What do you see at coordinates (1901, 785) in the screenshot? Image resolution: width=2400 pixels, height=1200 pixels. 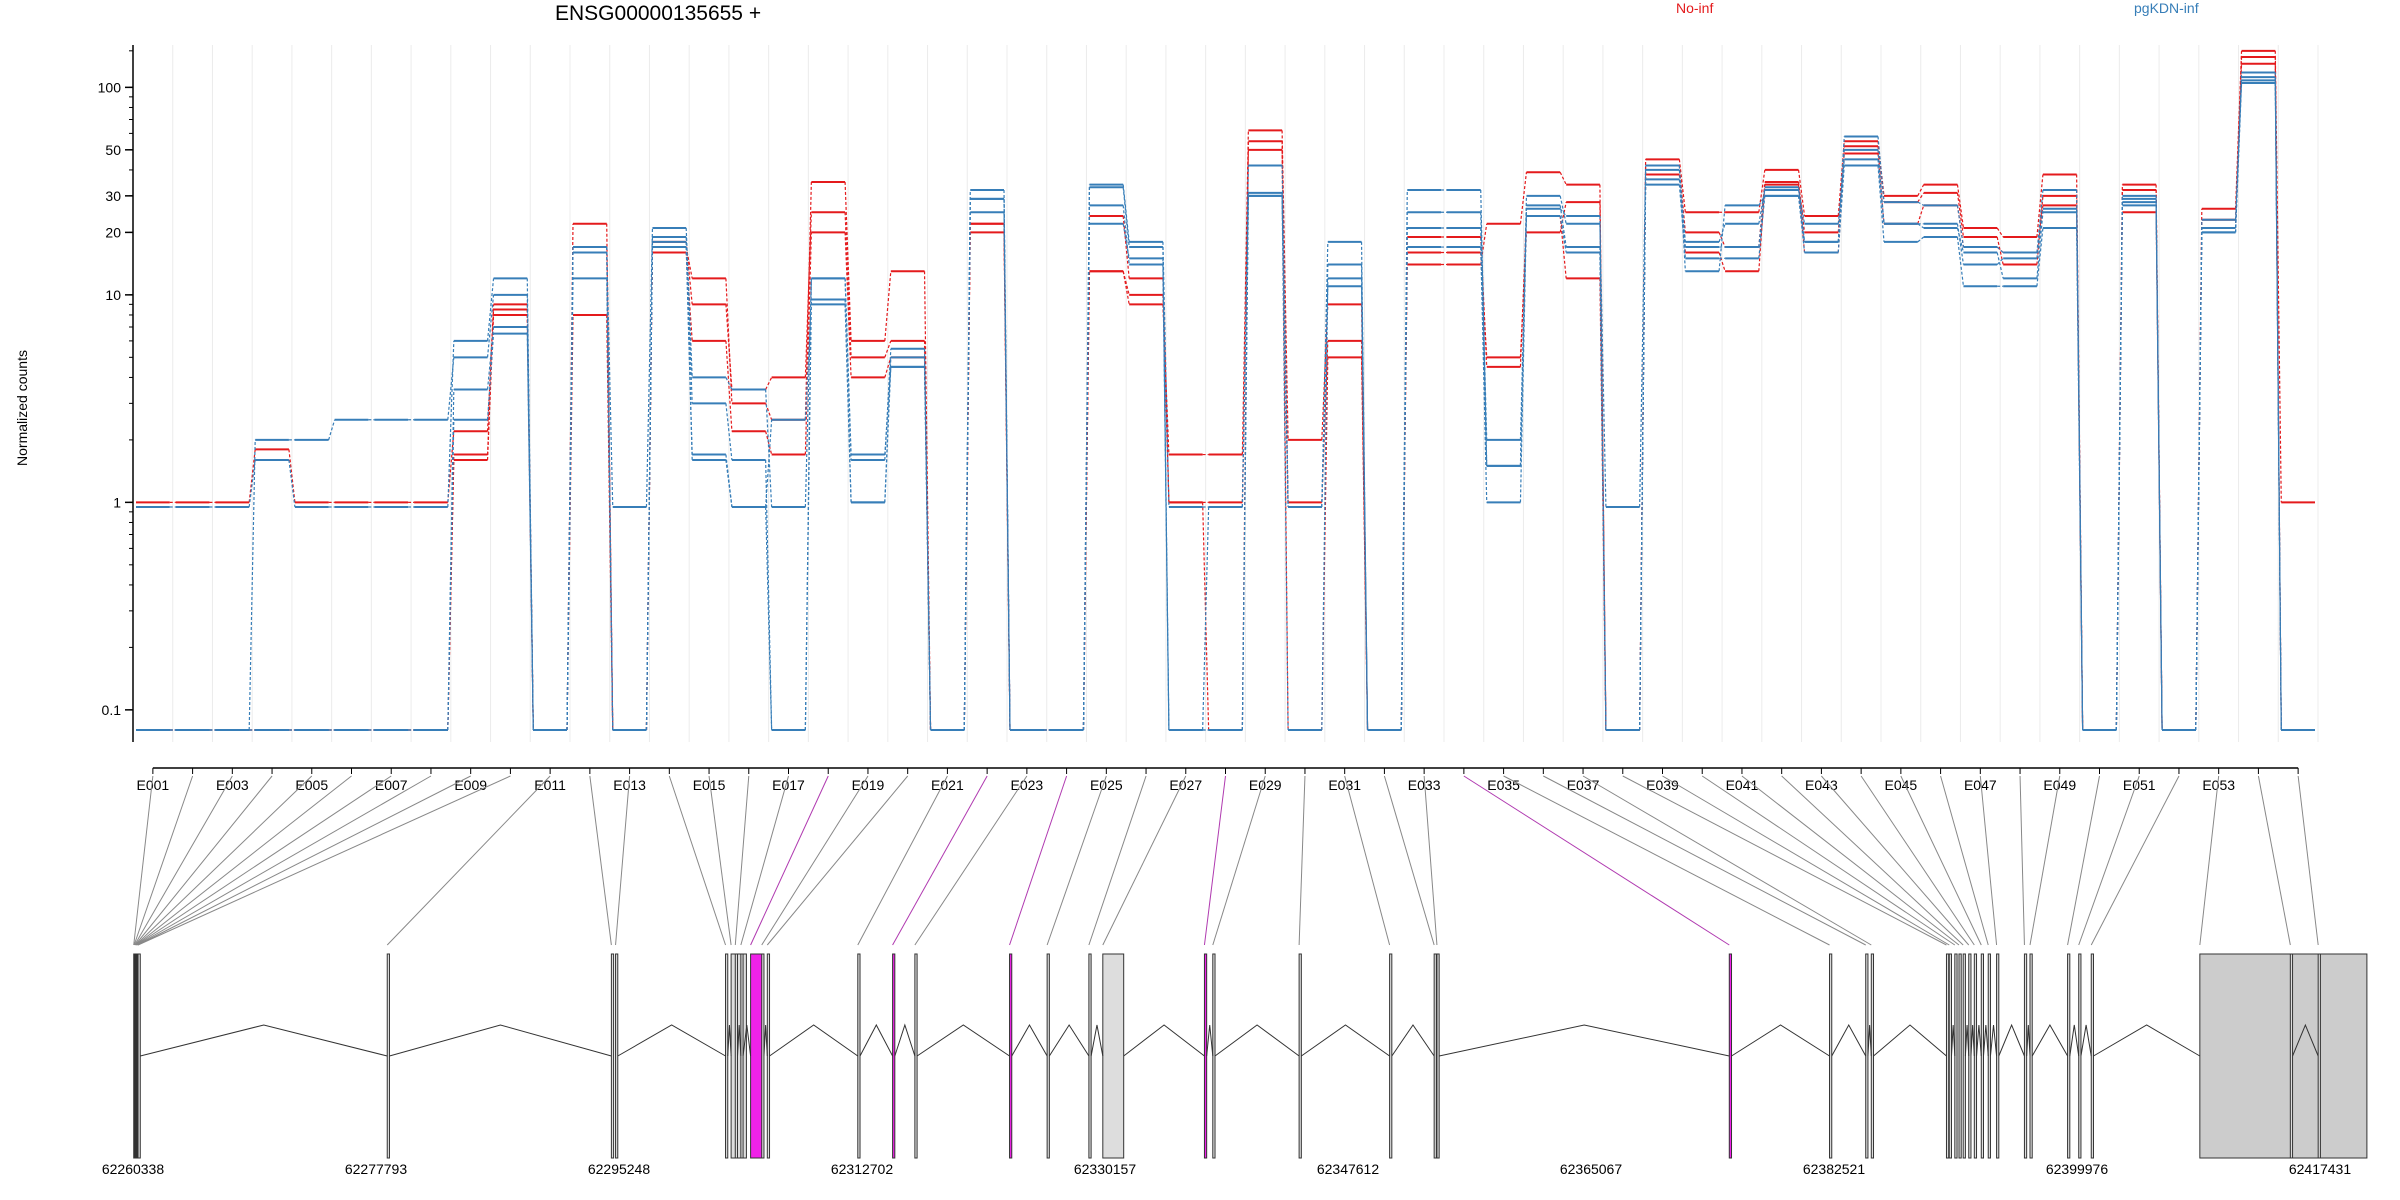 I see `x-tick-label: E045` at bounding box center [1901, 785].